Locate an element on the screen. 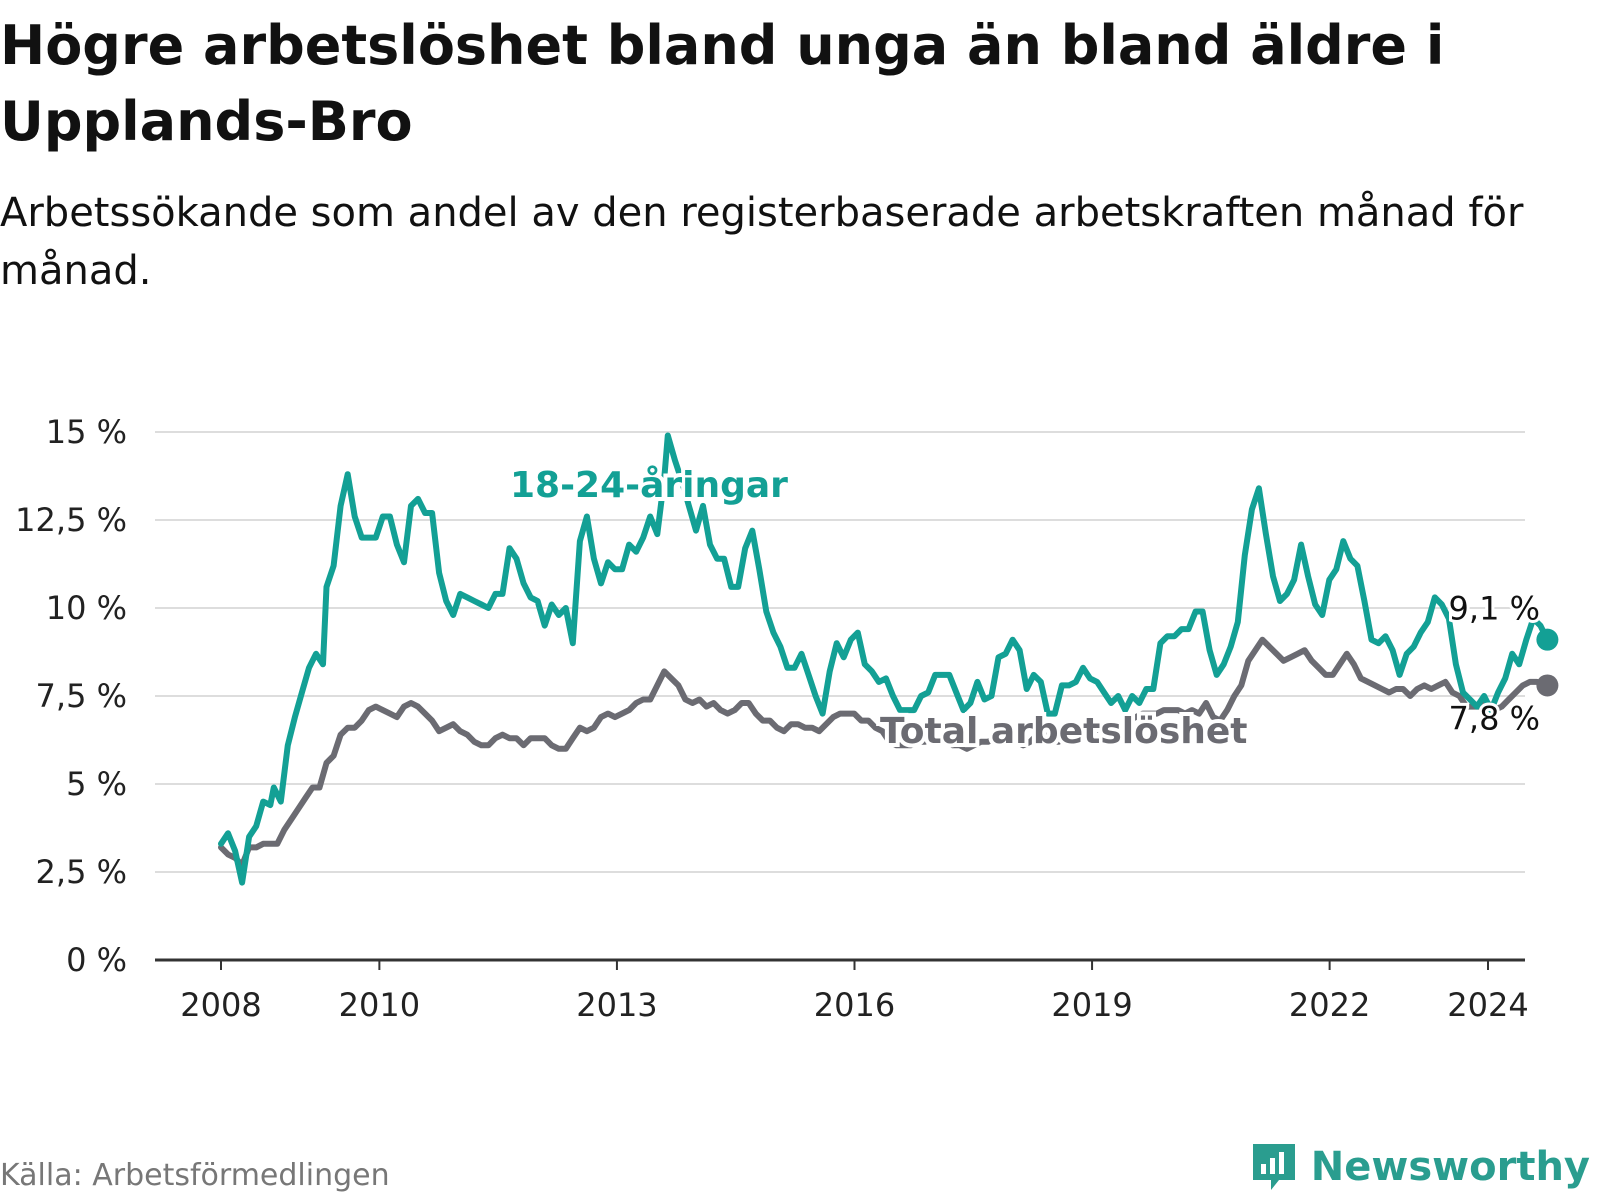  end-point-youth is located at coordinates (1547, 639).